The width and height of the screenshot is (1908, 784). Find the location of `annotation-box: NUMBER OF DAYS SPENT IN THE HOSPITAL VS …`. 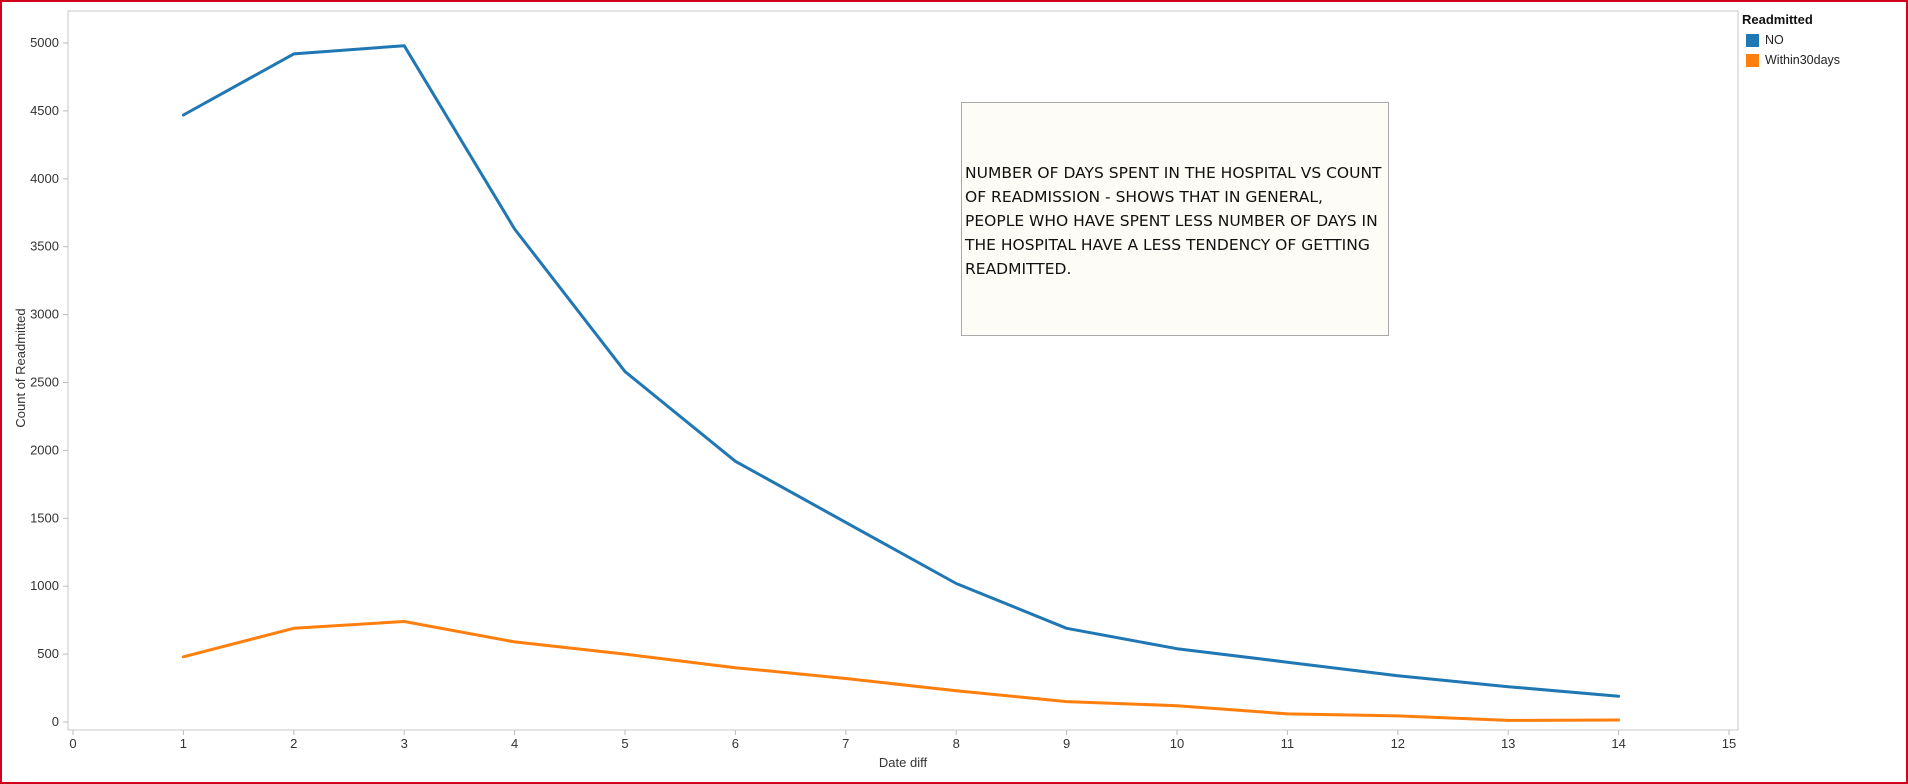

annotation-box: NUMBER OF DAYS SPENT IN THE HOSPITAL VS … is located at coordinates (1175, 219).